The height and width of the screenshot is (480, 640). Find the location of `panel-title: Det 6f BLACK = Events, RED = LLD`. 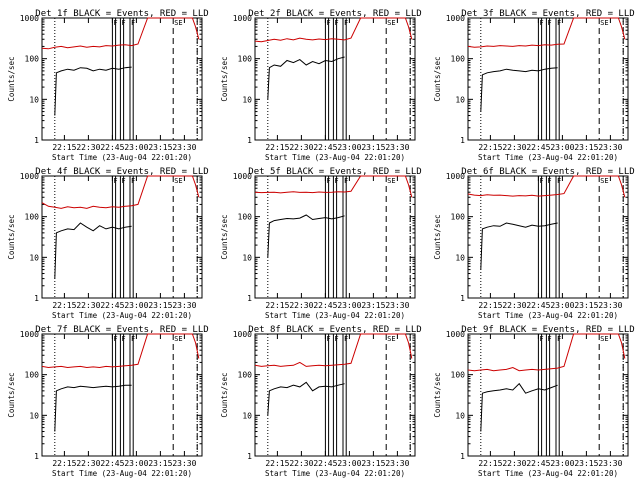

panel-title: Det 6f BLACK = Events, RED = LLD is located at coordinates (547, 172).